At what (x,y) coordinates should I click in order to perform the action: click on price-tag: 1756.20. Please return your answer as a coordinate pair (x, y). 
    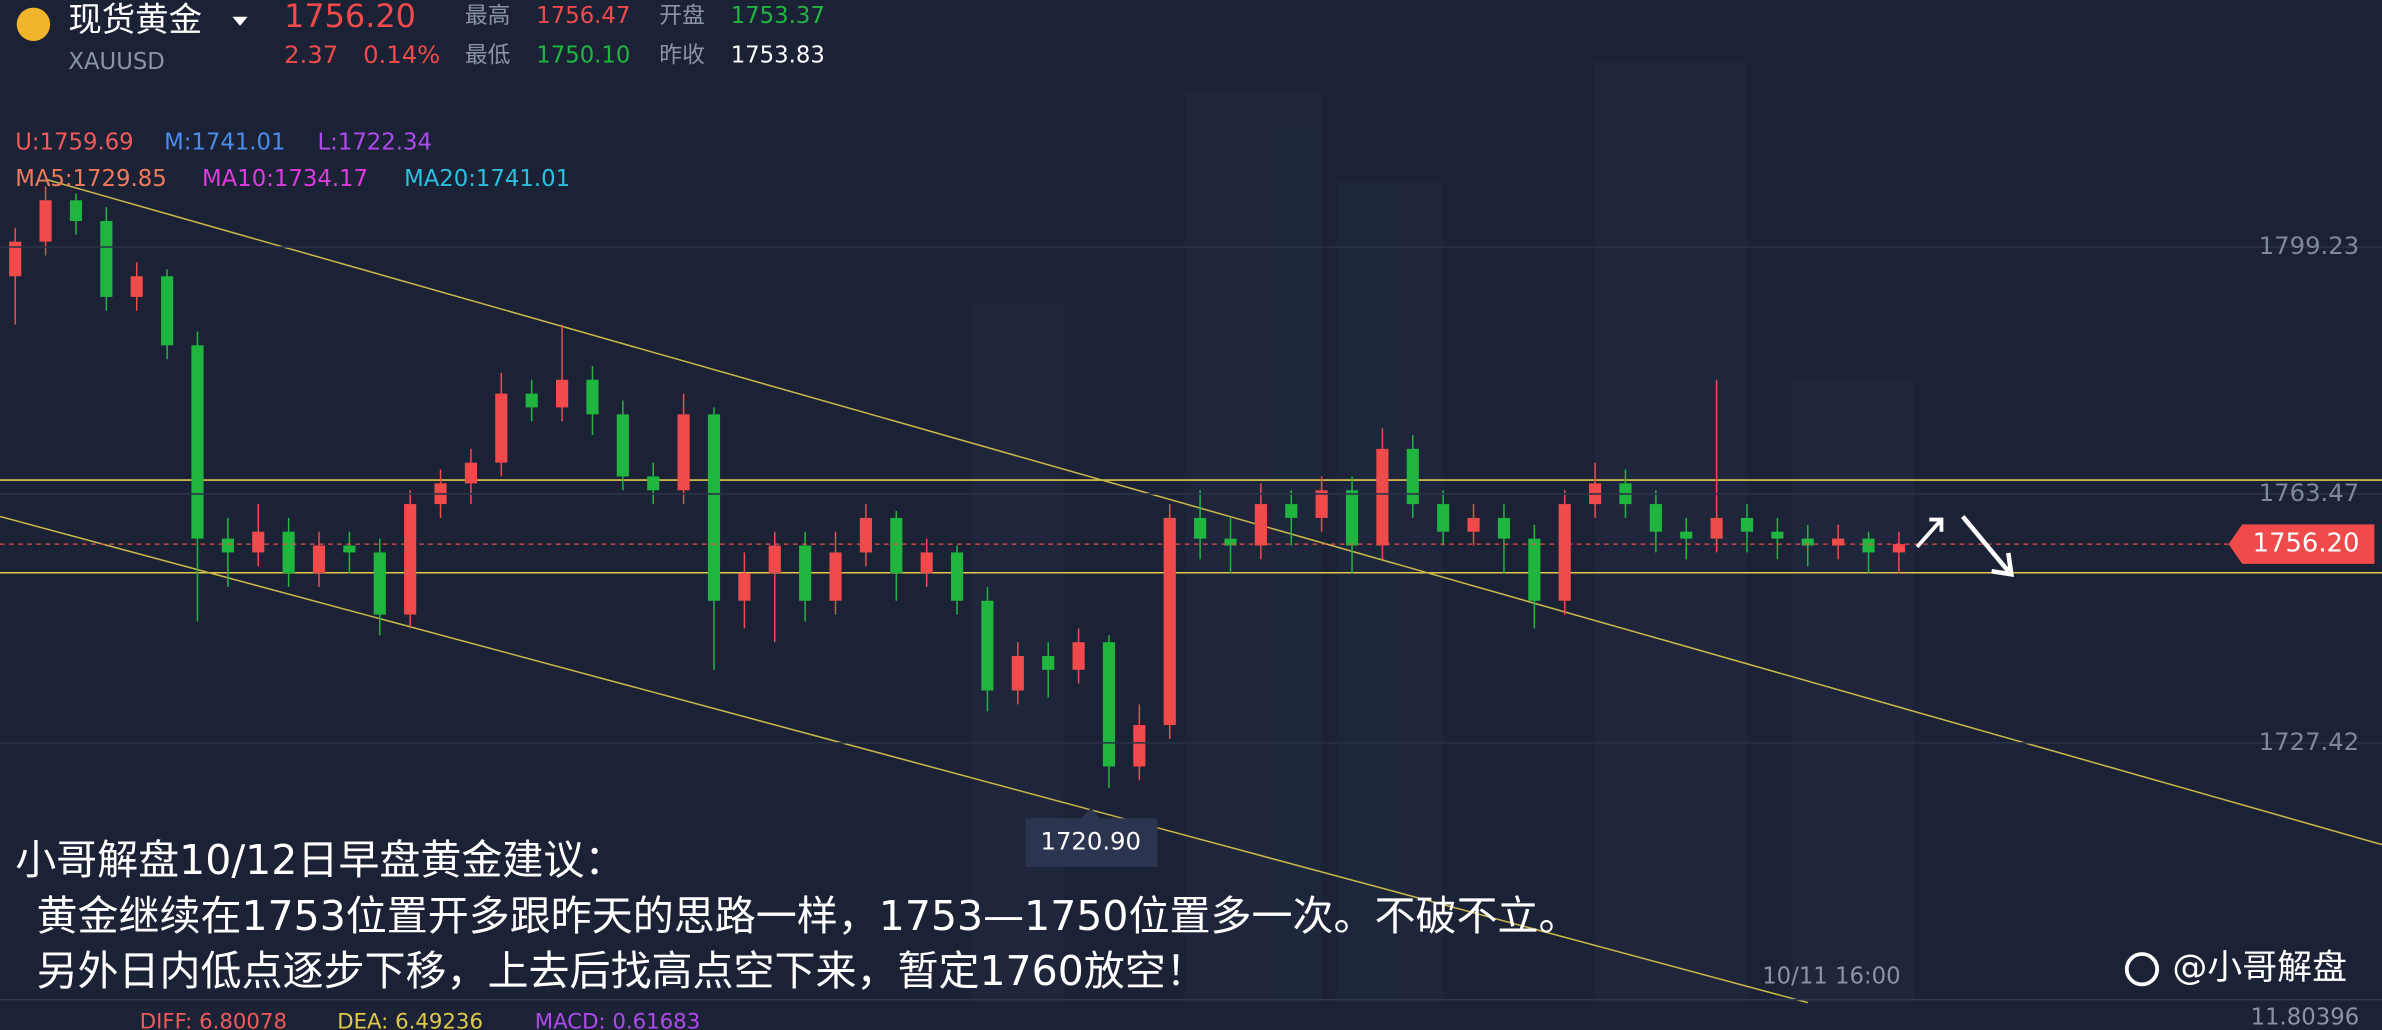
    Looking at the image, I should click on (2306, 544).